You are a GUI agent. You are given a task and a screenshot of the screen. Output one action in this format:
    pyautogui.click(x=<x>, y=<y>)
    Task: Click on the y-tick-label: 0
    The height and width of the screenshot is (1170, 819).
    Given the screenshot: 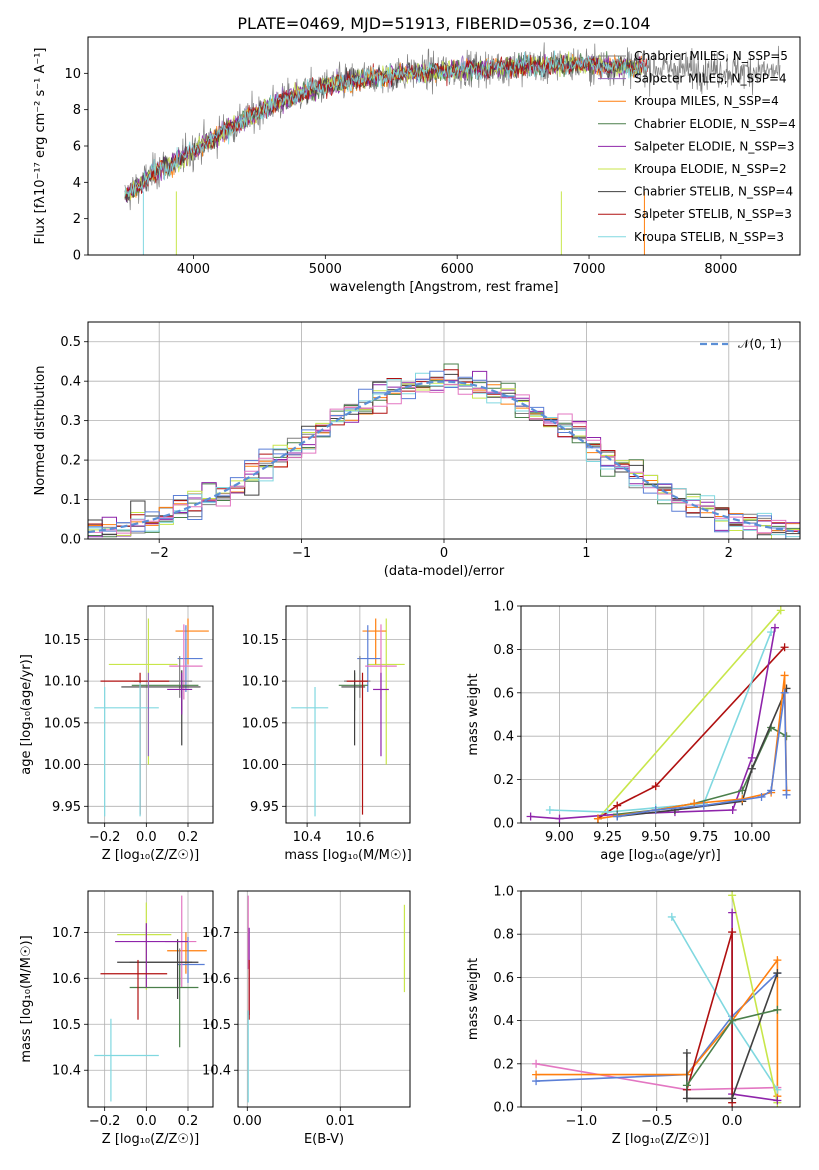 What is the action you would take?
    pyautogui.click(x=77, y=256)
    